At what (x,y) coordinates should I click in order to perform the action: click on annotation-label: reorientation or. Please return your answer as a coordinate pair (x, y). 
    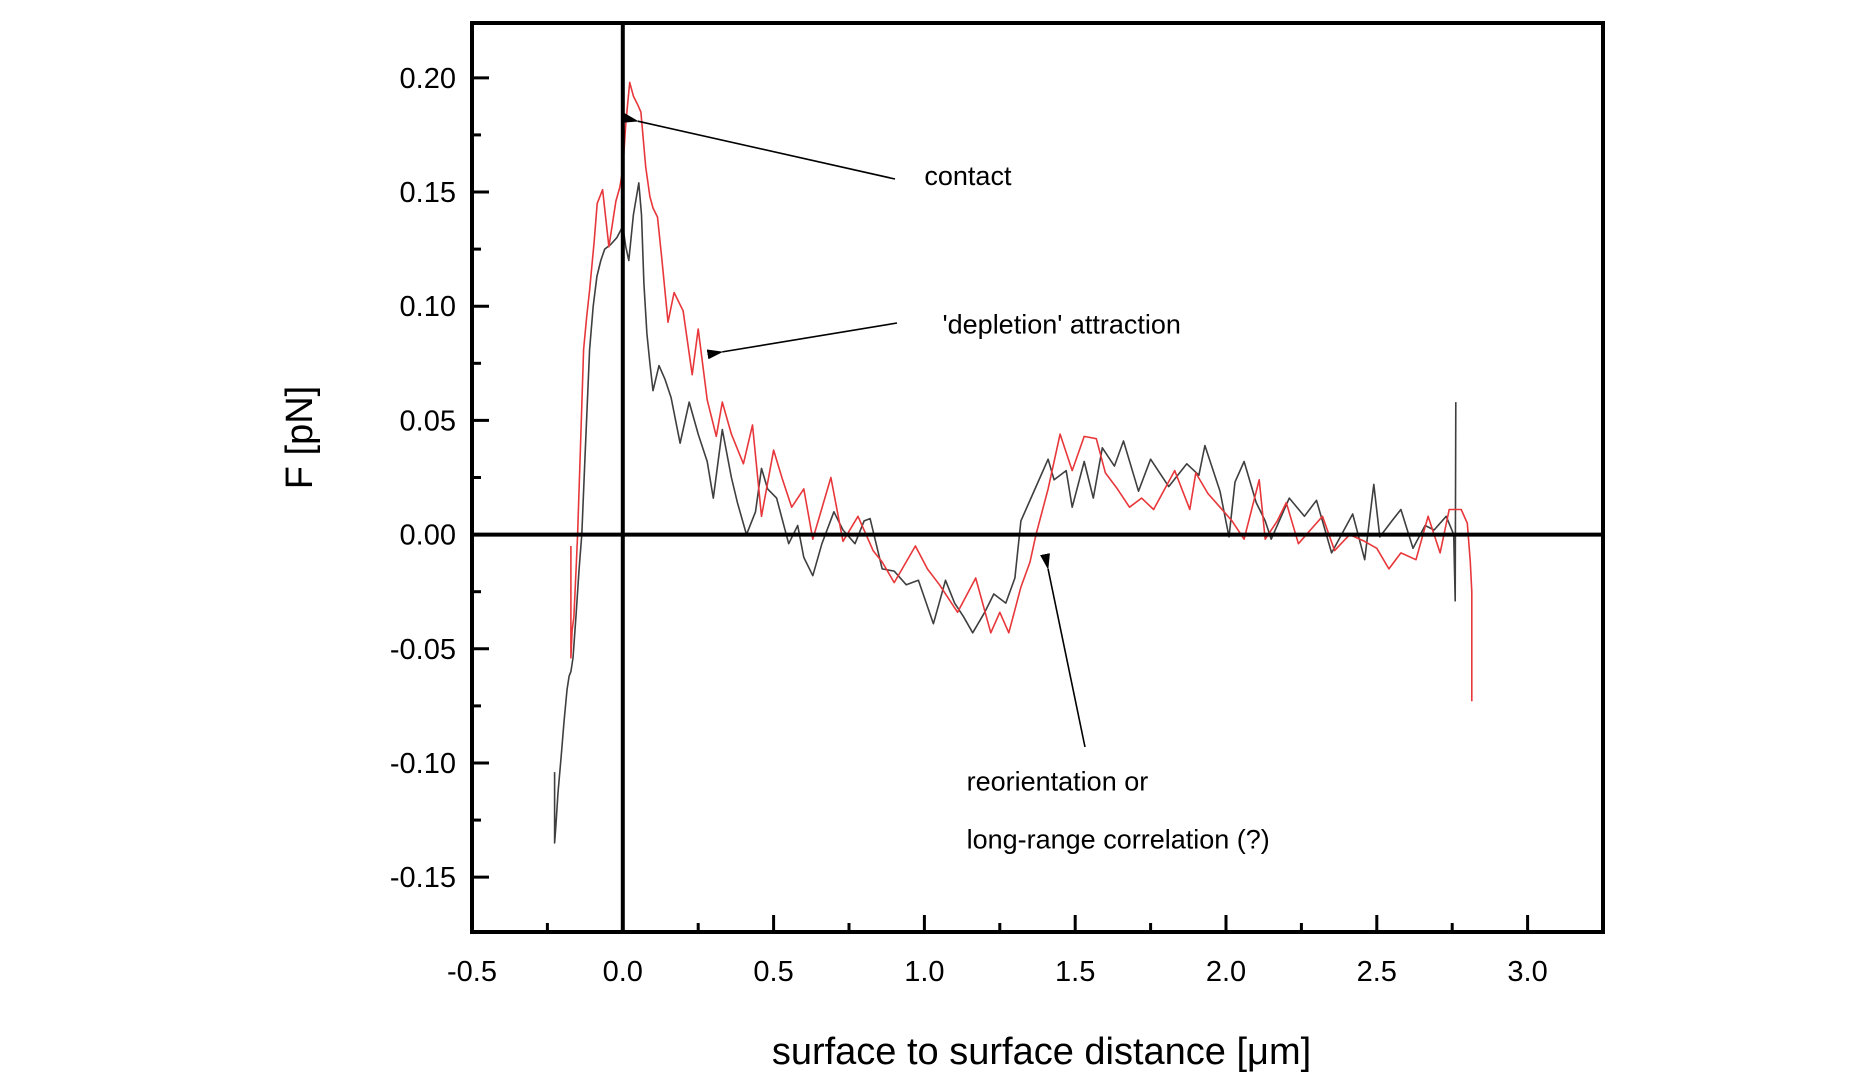
    Looking at the image, I should click on (1058, 781).